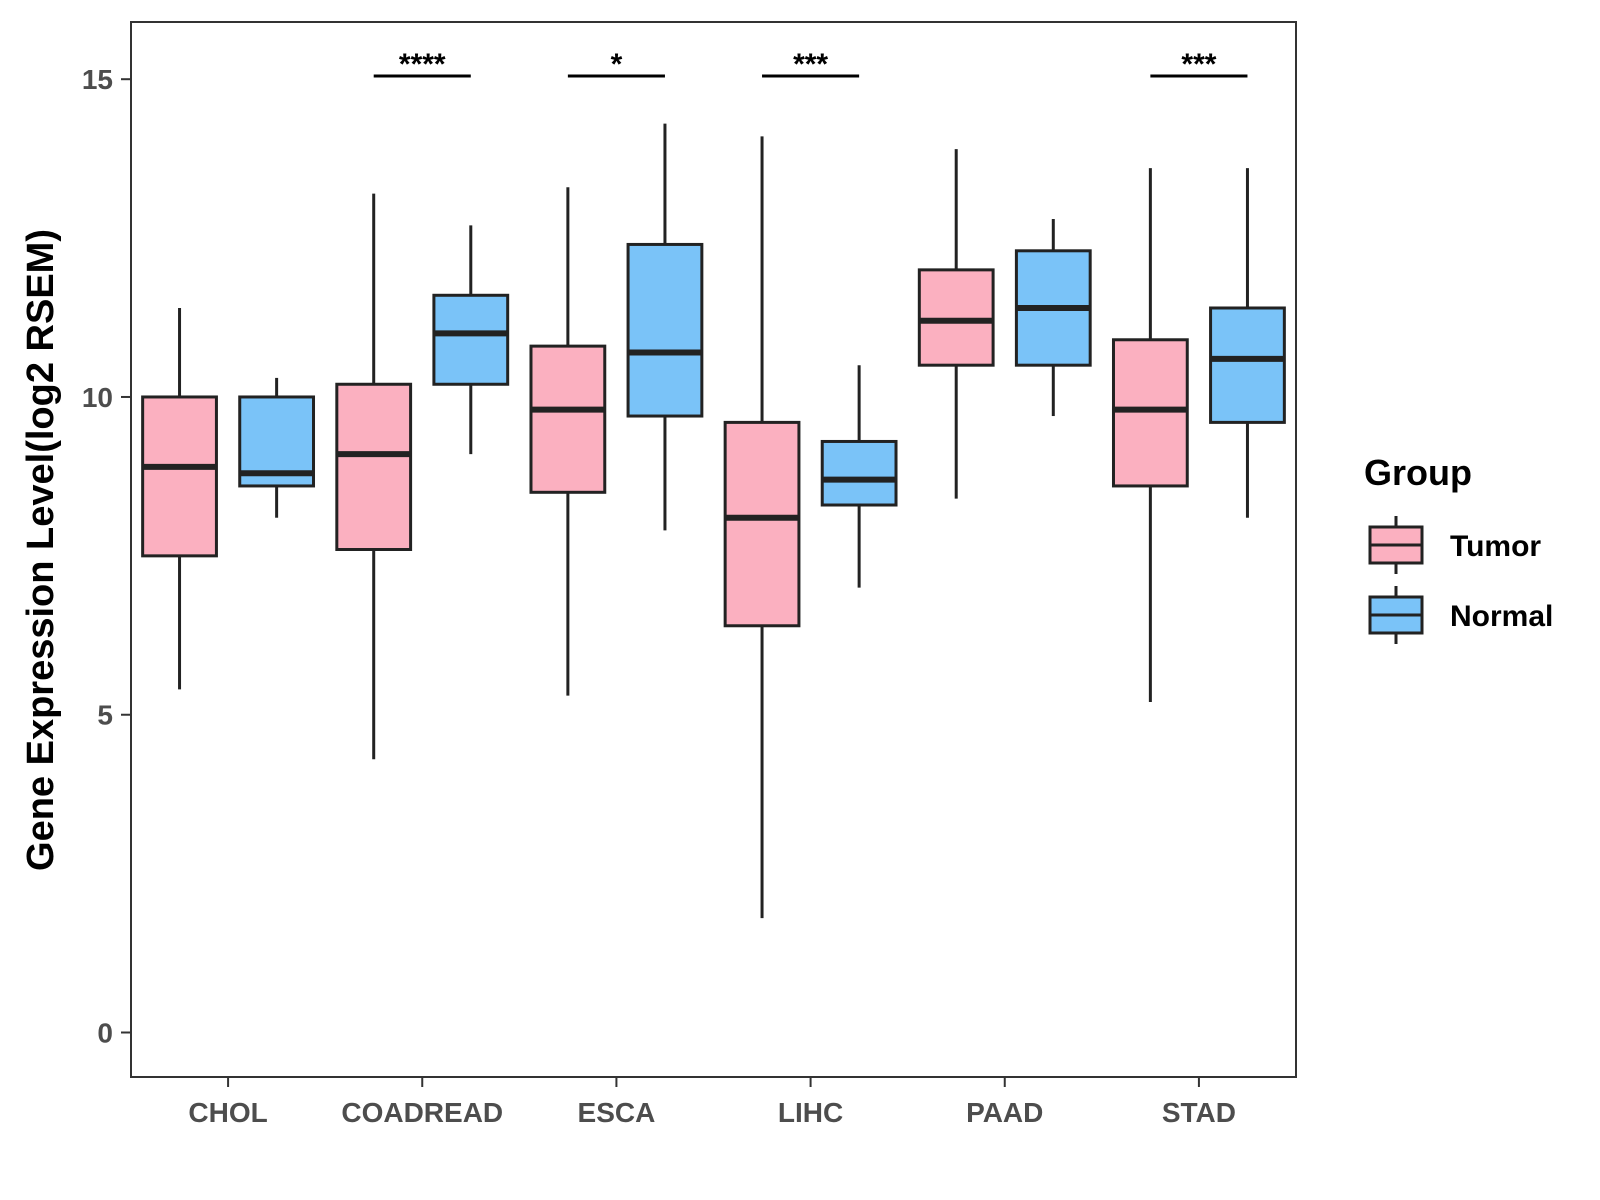  Describe the element at coordinates (1396, 615) in the screenshot. I see `legend-key-normal` at that location.